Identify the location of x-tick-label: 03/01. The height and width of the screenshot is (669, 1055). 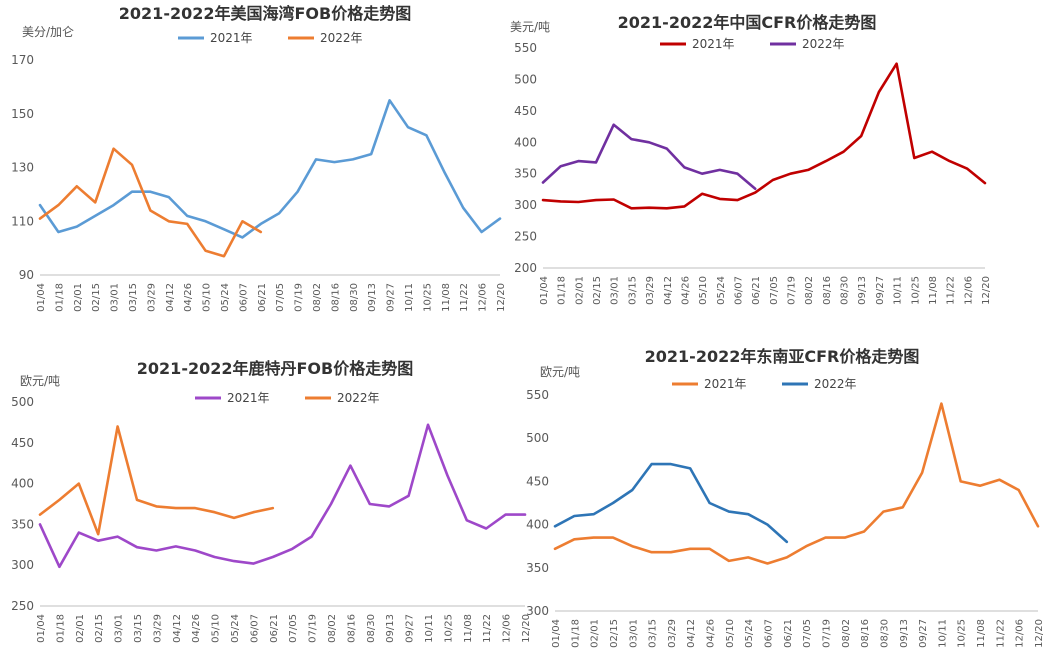
(115, 297).